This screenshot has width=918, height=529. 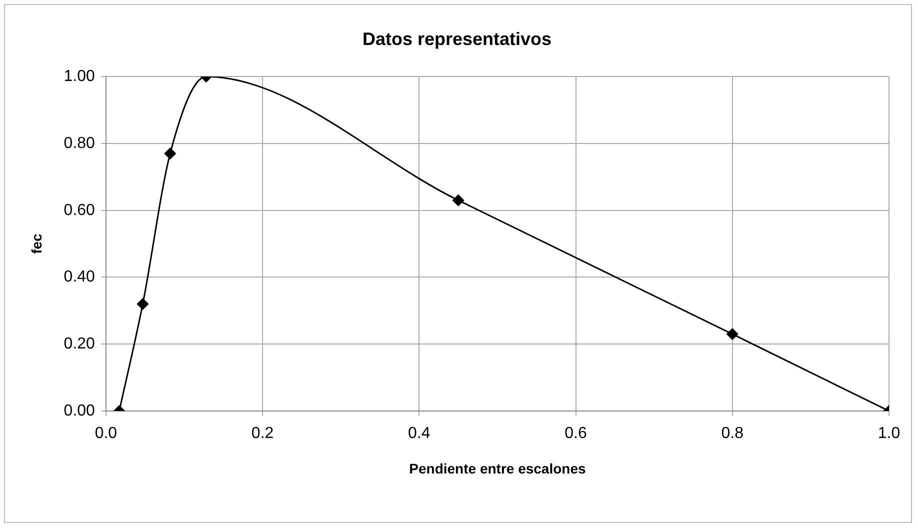 What do you see at coordinates (419, 433) in the screenshot?
I see `x-tick-label: 0.4` at bounding box center [419, 433].